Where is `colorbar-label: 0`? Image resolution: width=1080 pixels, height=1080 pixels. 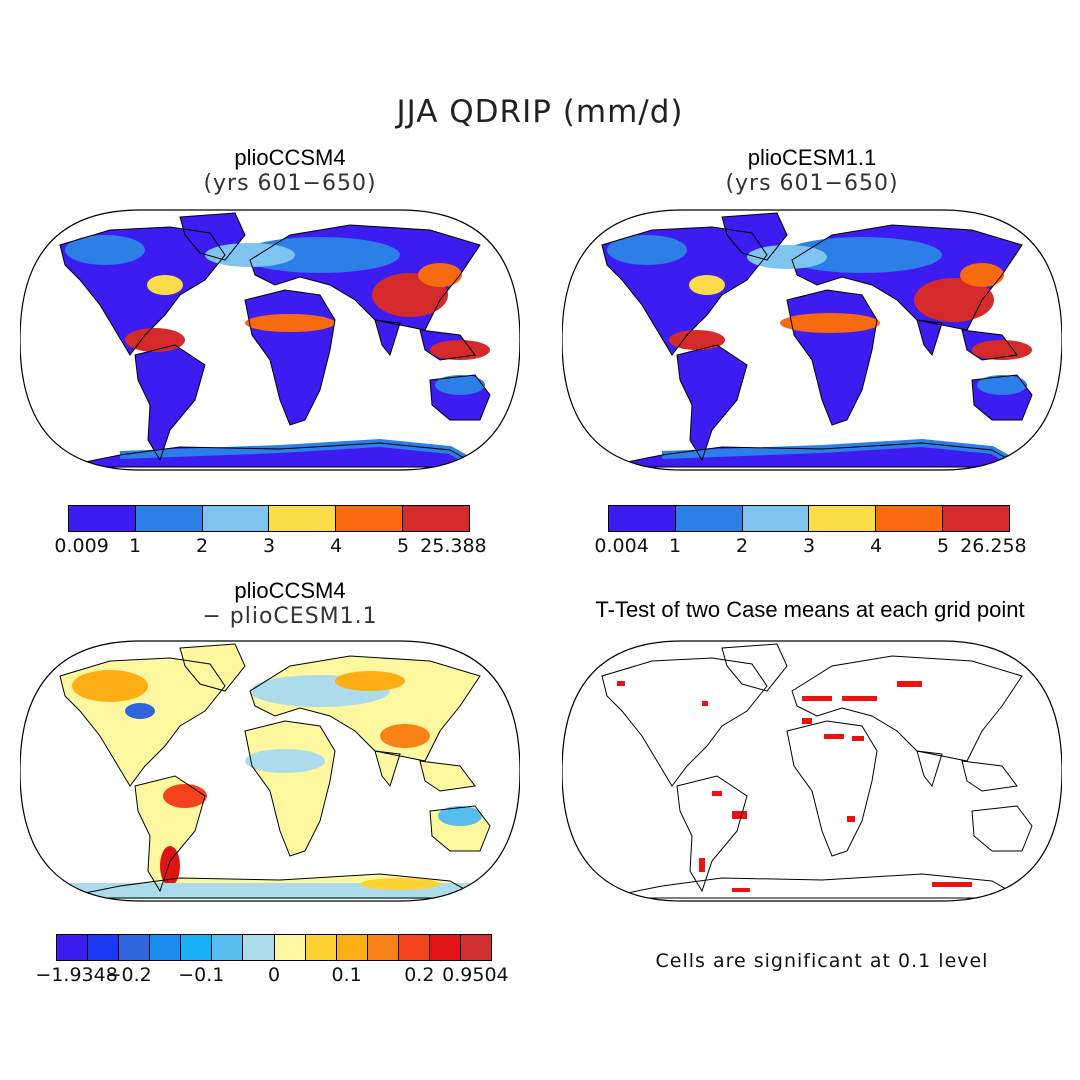
colorbar-label: 0 is located at coordinates (274, 975).